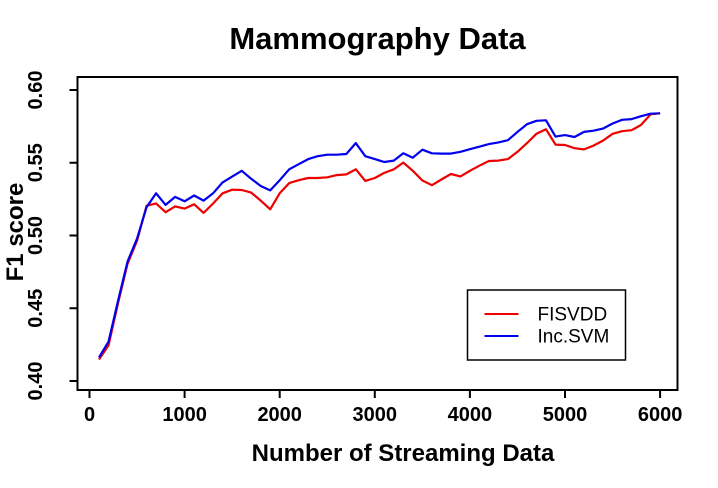  Describe the element at coordinates (89, 415) in the screenshot. I see `x-tick-label: 0` at that location.